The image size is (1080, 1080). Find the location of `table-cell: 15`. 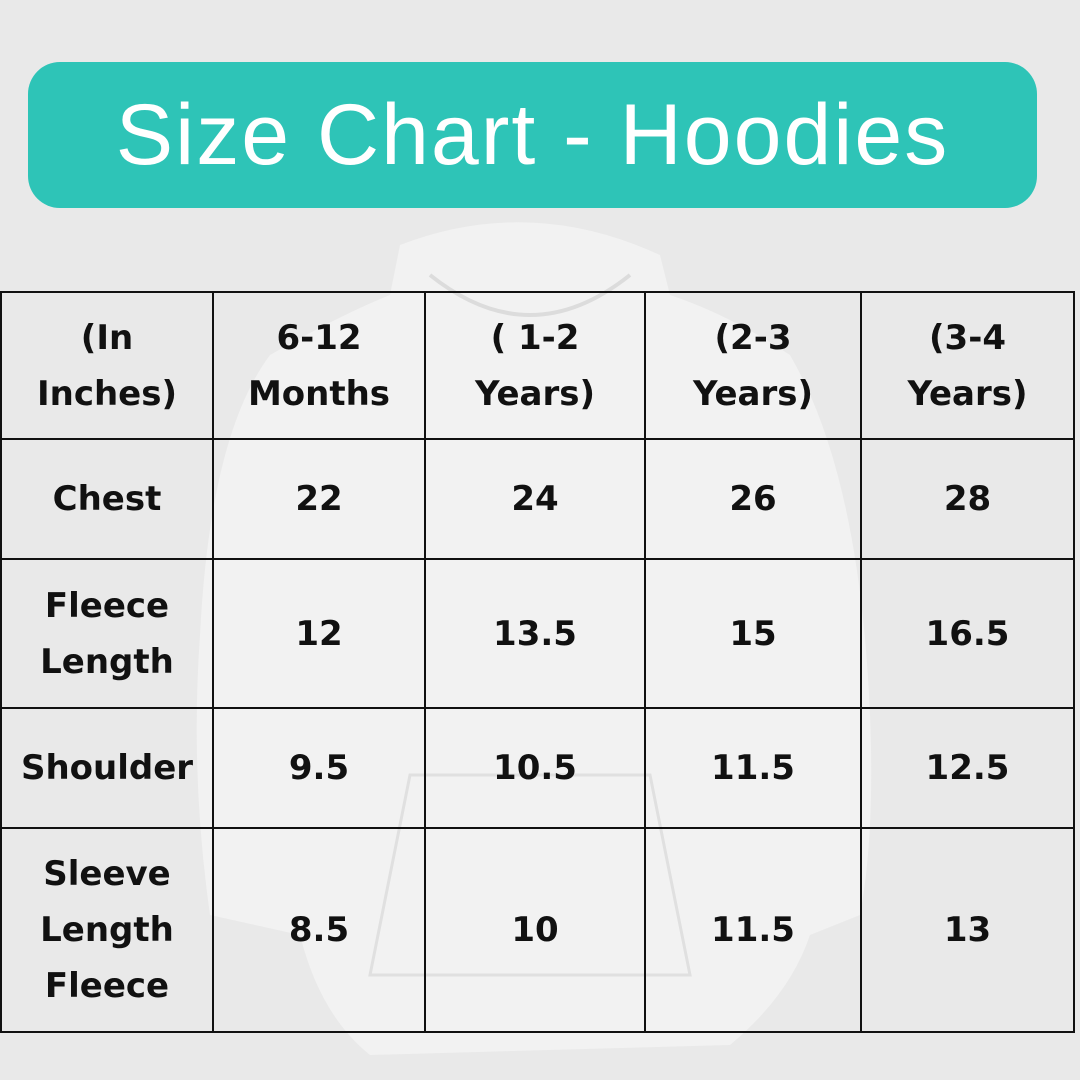

table-cell: 15 is located at coordinates (753, 633).